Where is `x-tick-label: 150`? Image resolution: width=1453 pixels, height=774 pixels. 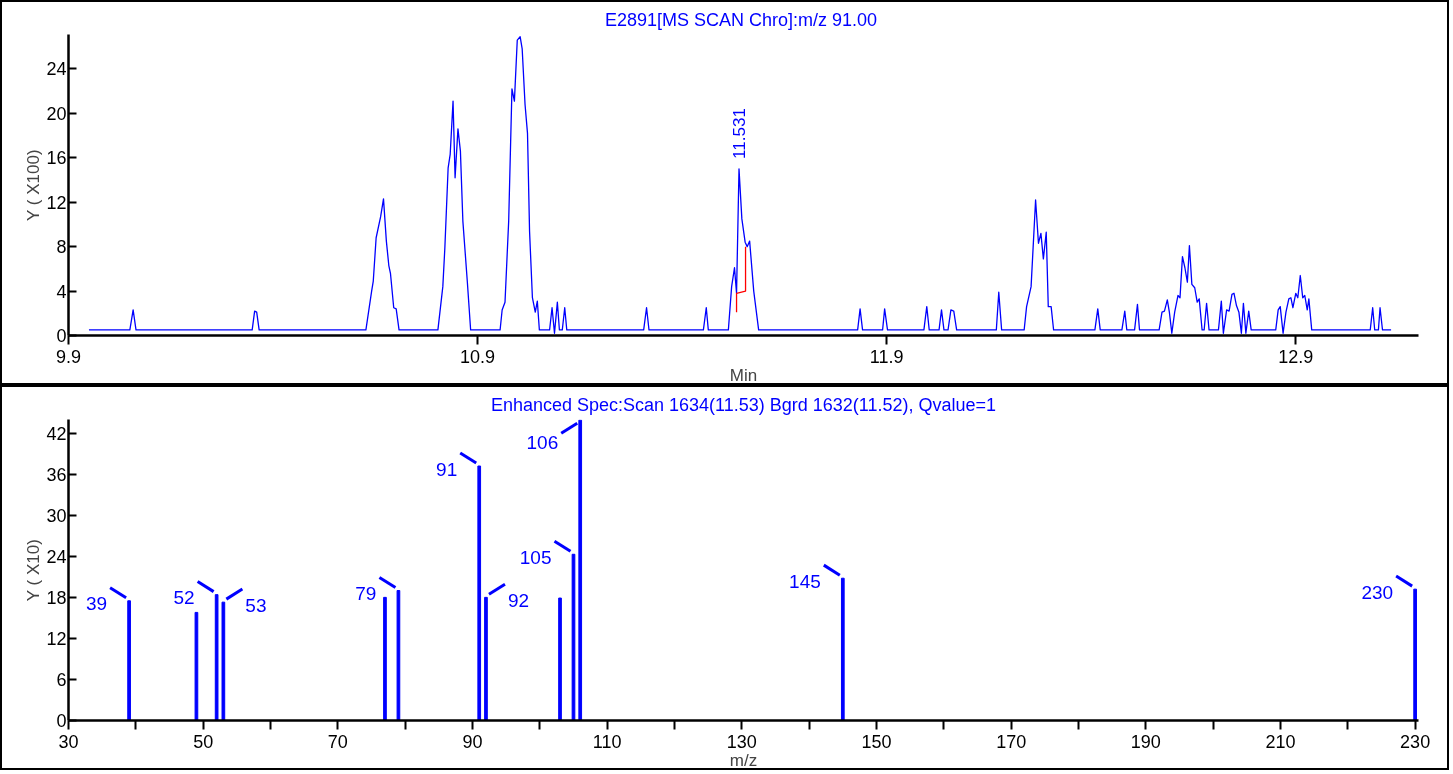 x-tick-label: 150 is located at coordinates (876, 741).